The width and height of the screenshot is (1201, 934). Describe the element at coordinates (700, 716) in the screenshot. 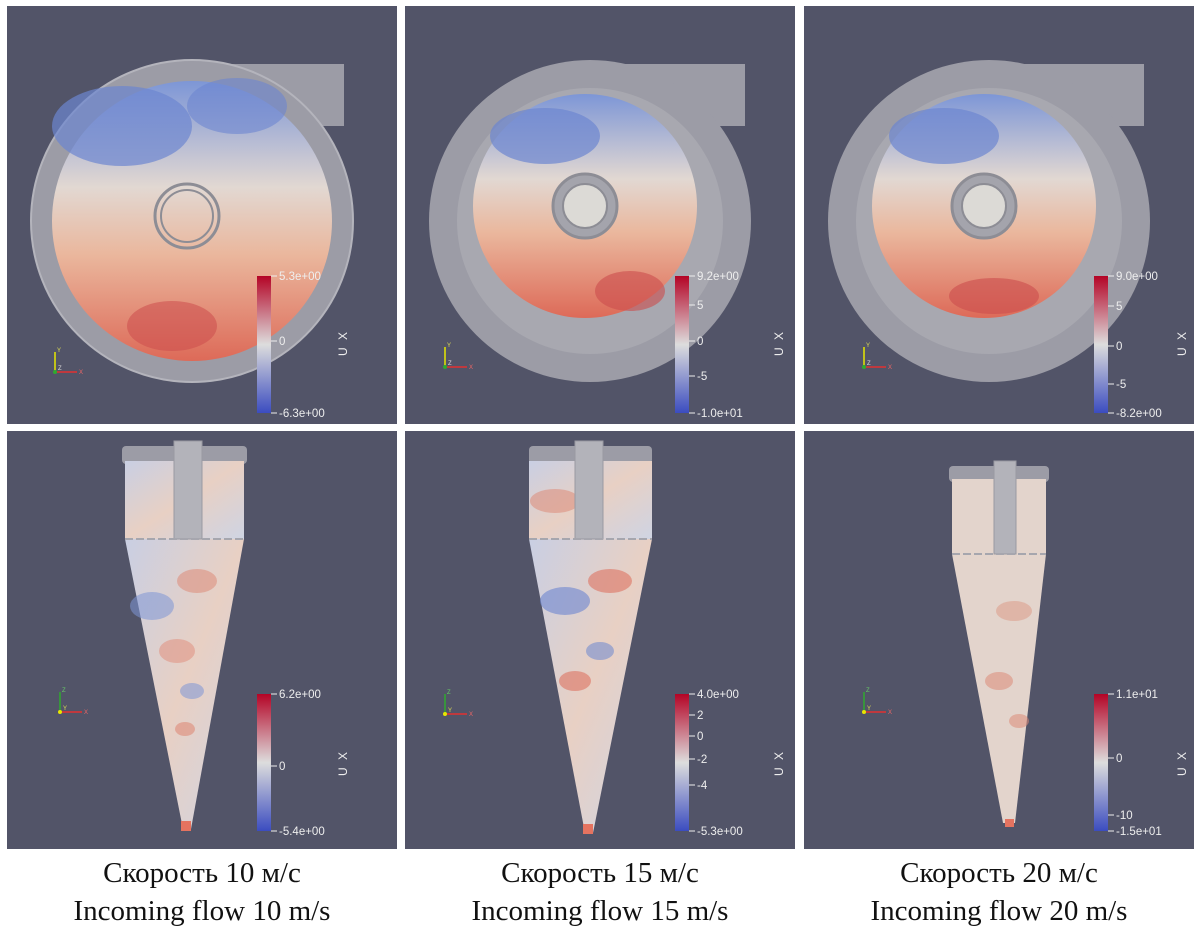

I see `colorbar-tick: 2` at that location.